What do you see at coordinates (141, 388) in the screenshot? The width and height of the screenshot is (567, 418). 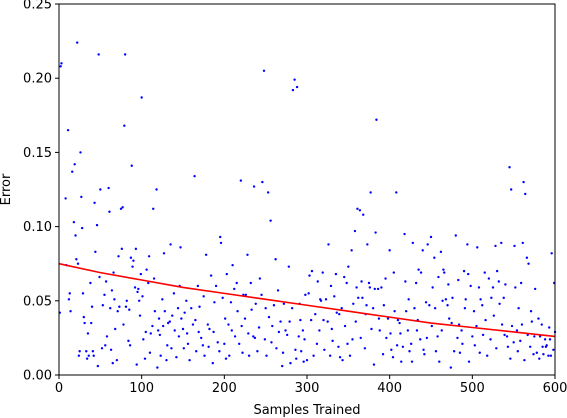 I see `x-tick-label: 100` at bounding box center [141, 388].